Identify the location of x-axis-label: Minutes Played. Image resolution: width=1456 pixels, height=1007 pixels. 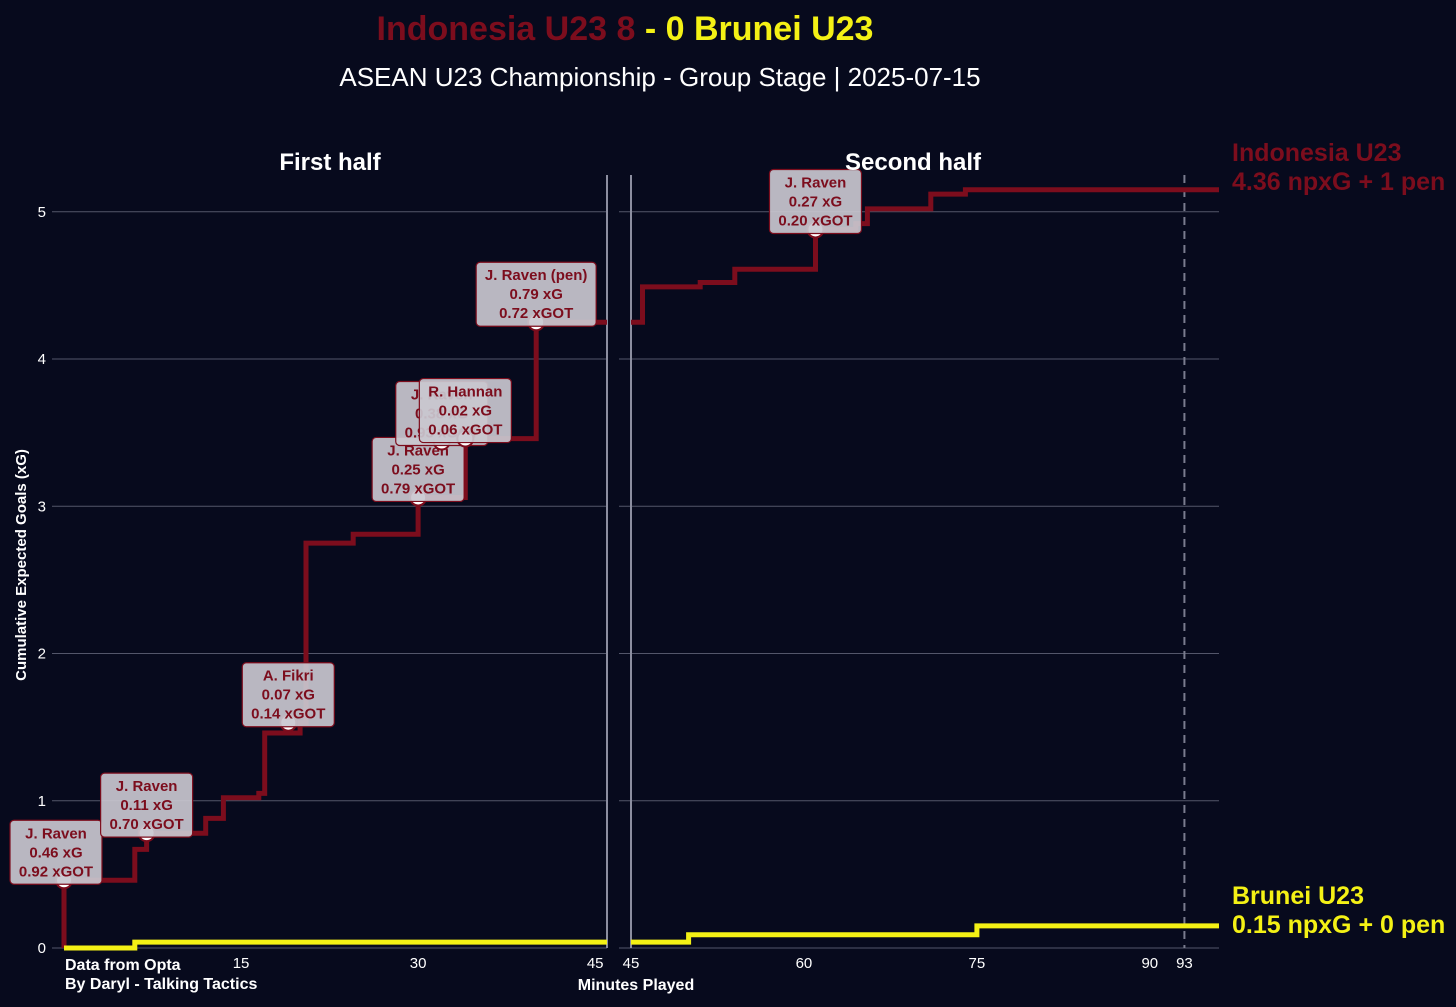
(636, 985).